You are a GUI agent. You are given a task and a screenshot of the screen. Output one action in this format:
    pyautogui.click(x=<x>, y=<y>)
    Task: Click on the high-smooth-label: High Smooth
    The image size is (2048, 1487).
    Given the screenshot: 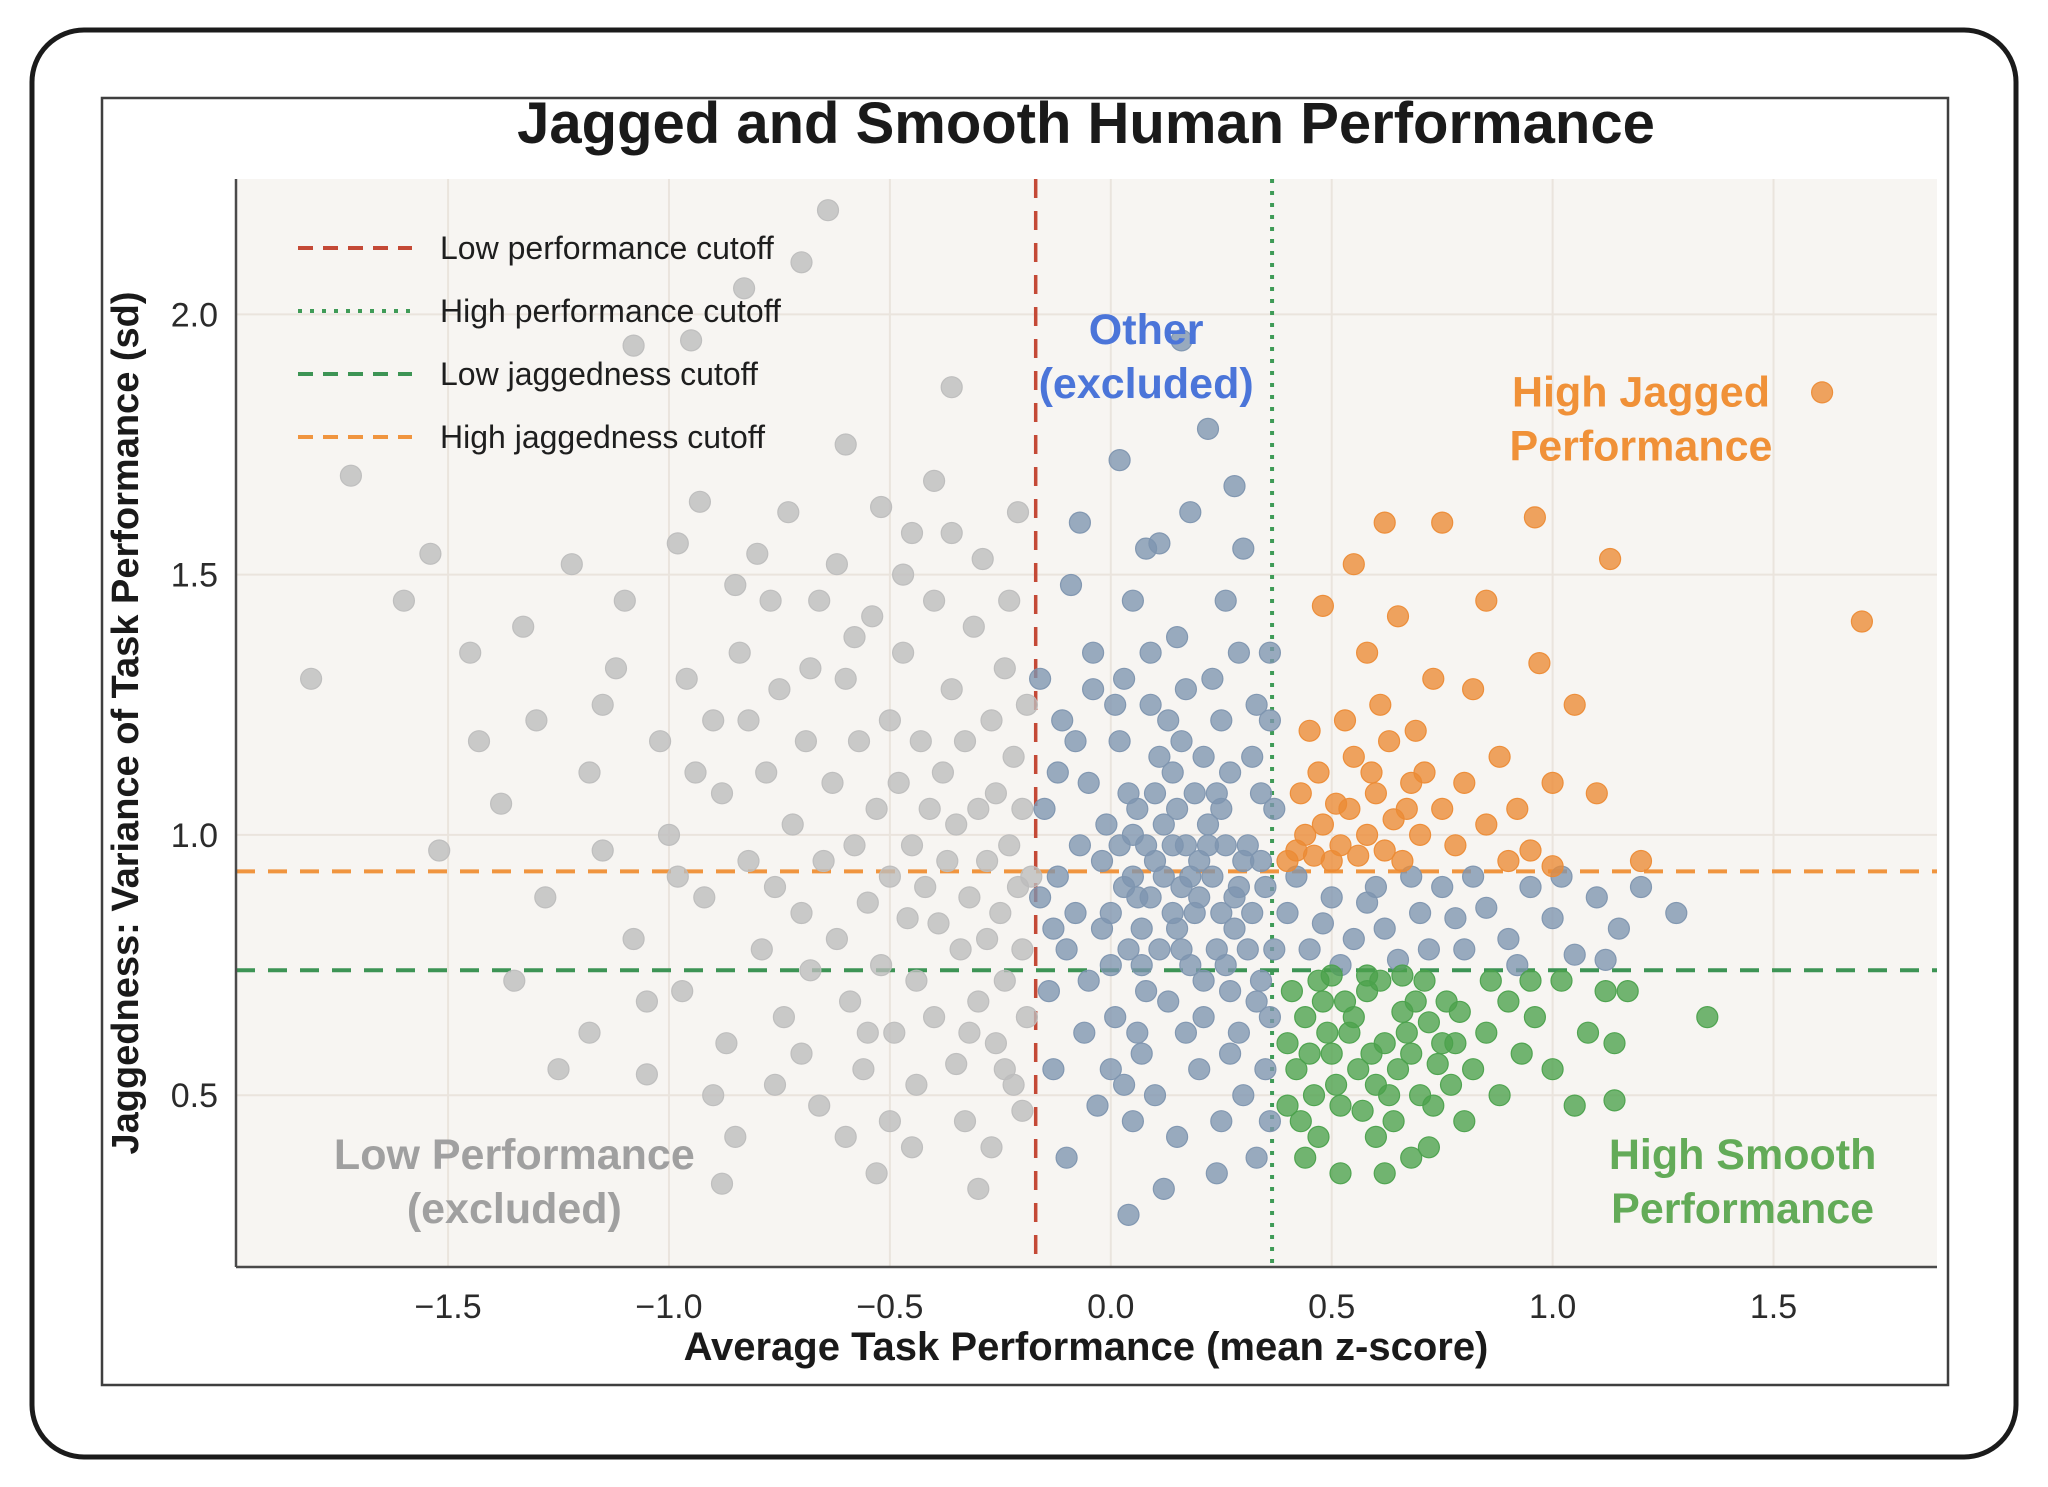 What is the action you would take?
    pyautogui.click(x=1743, y=1155)
    